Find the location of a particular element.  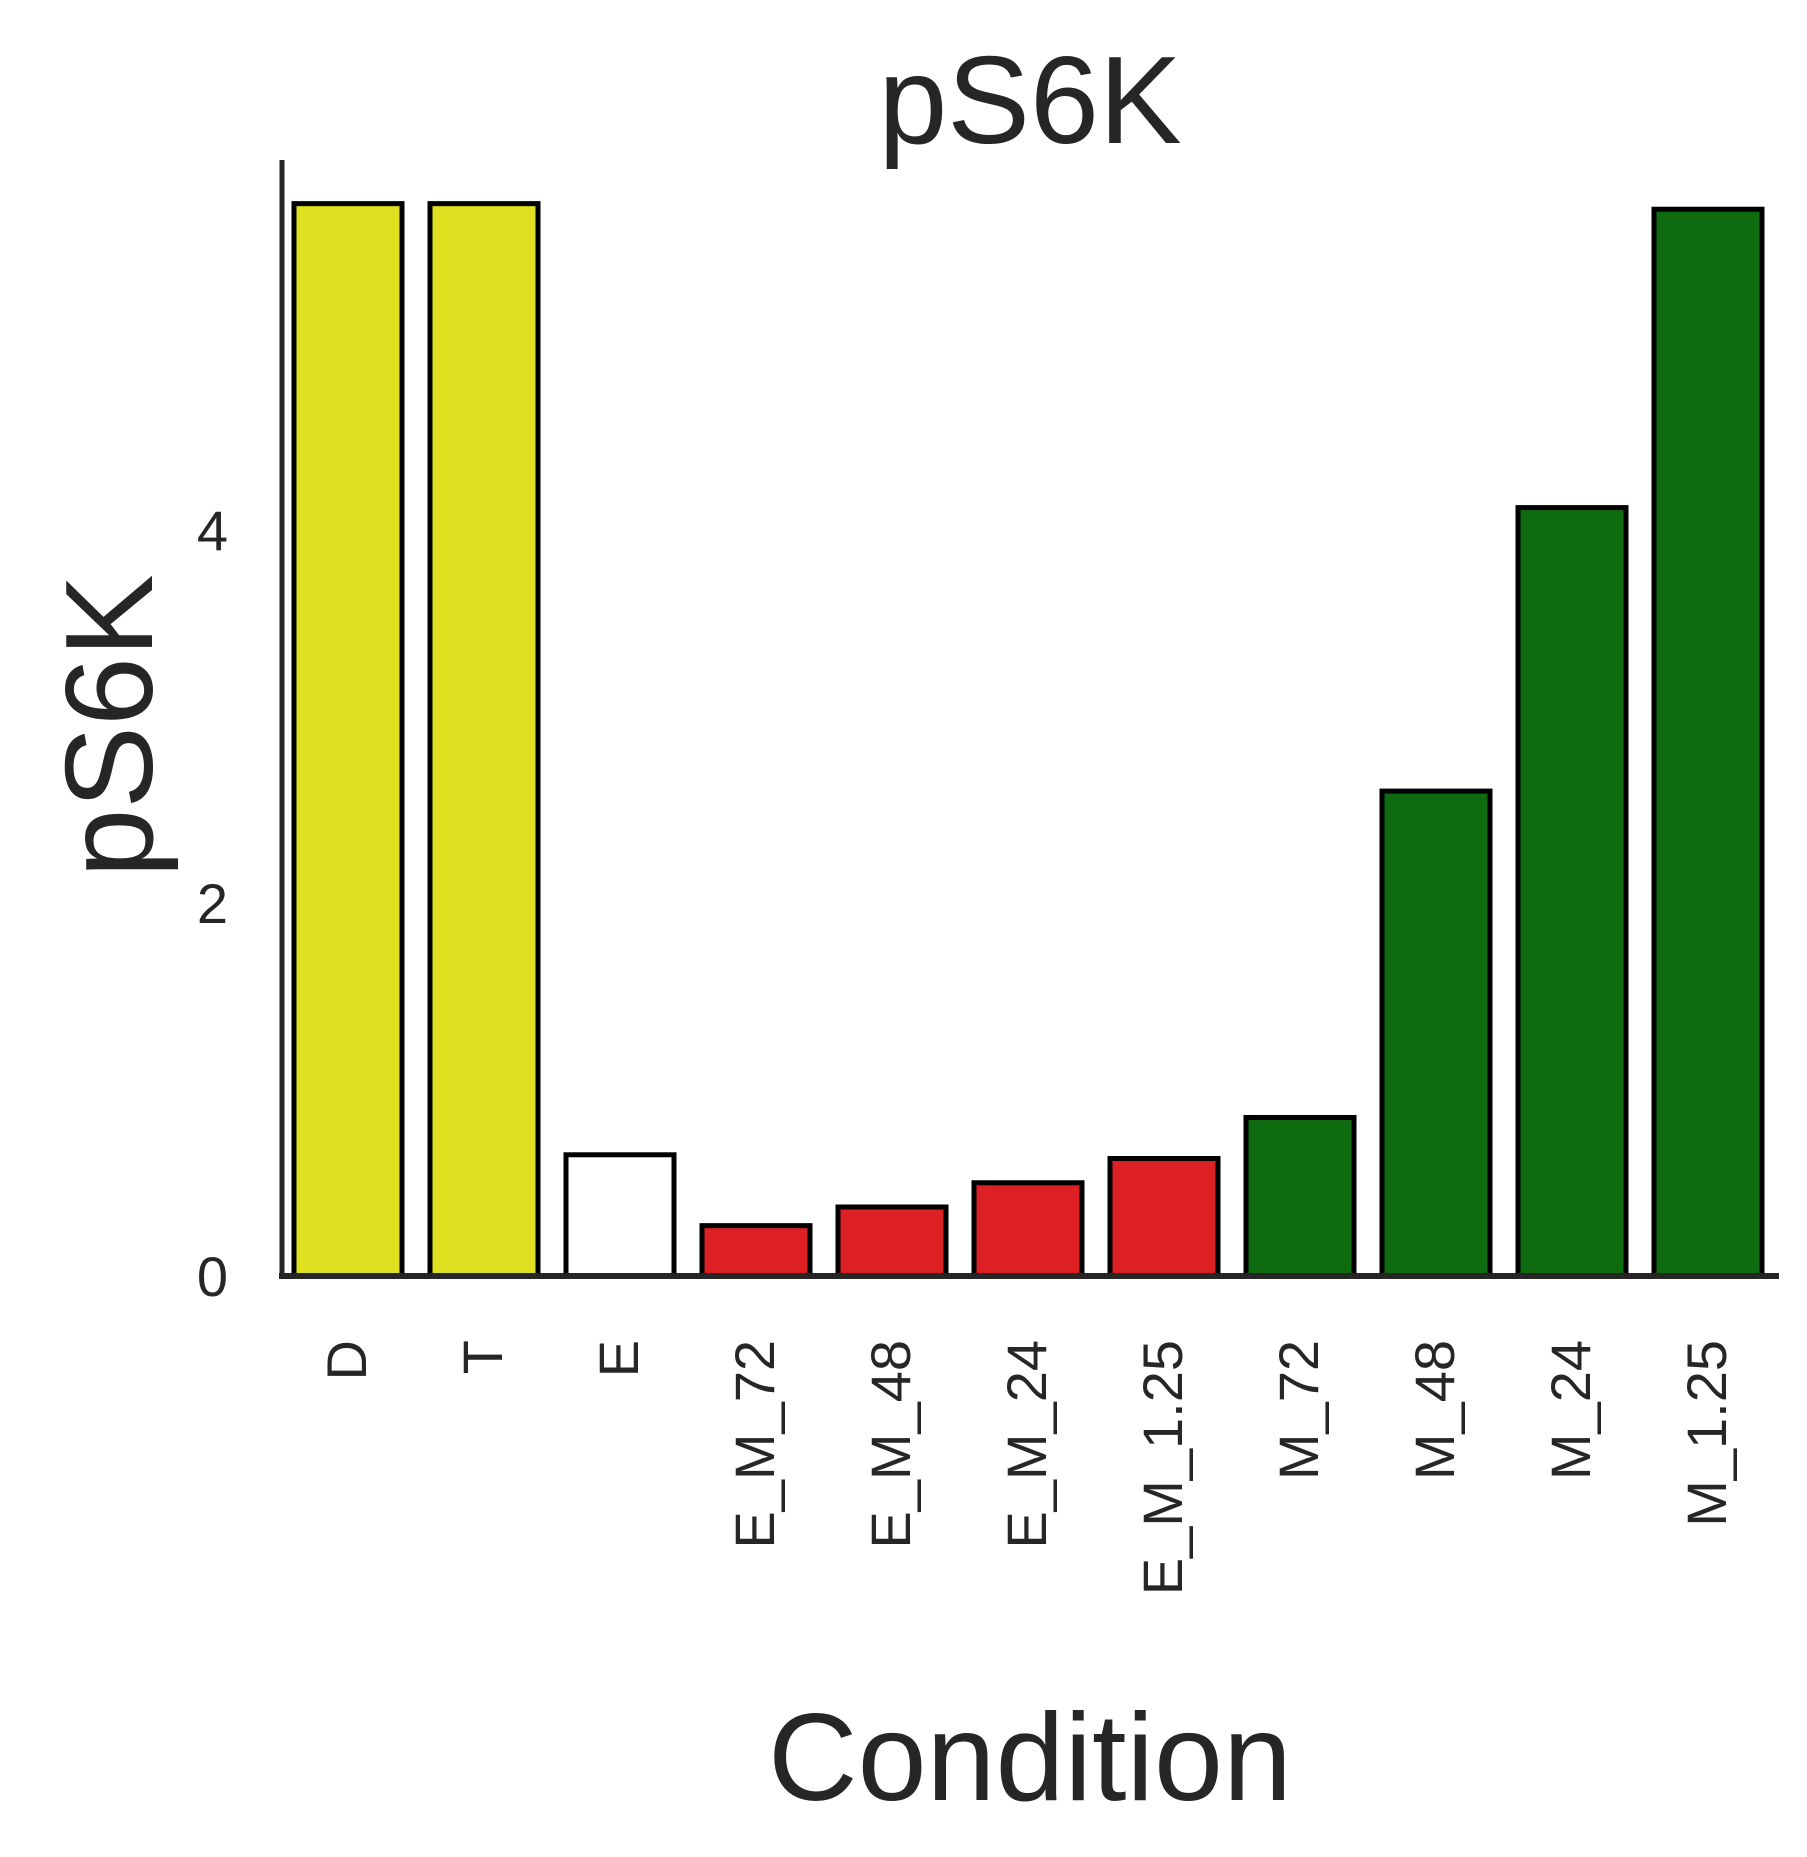

bar-E_M_1.25 is located at coordinates (1164, 1217).